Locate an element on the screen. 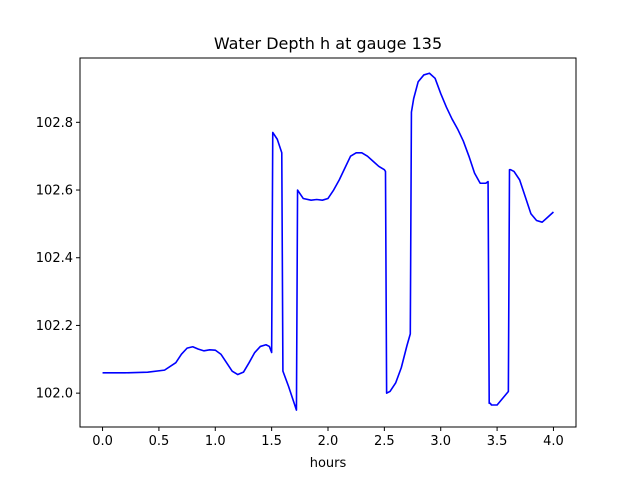  x-tick-label: 0.0 is located at coordinates (102, 441).